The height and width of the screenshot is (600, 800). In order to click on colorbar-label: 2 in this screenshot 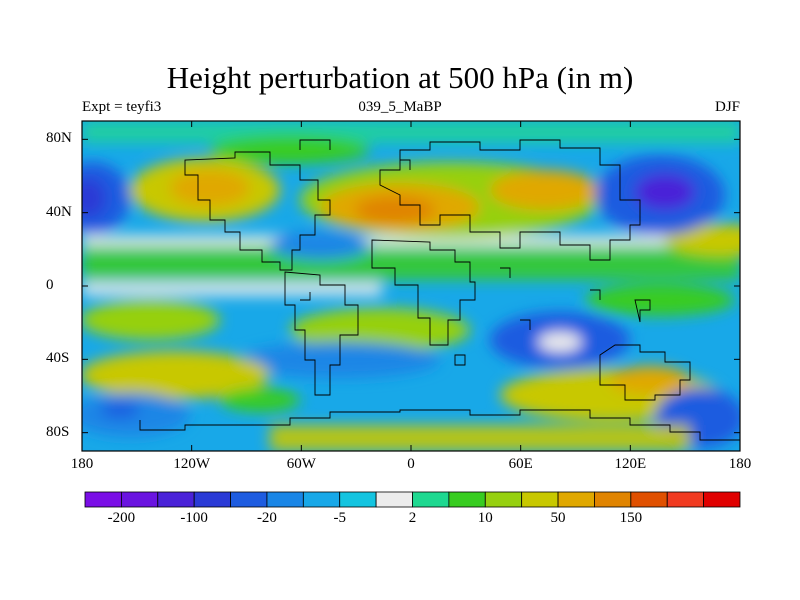, I will do `click(412, 518)`.